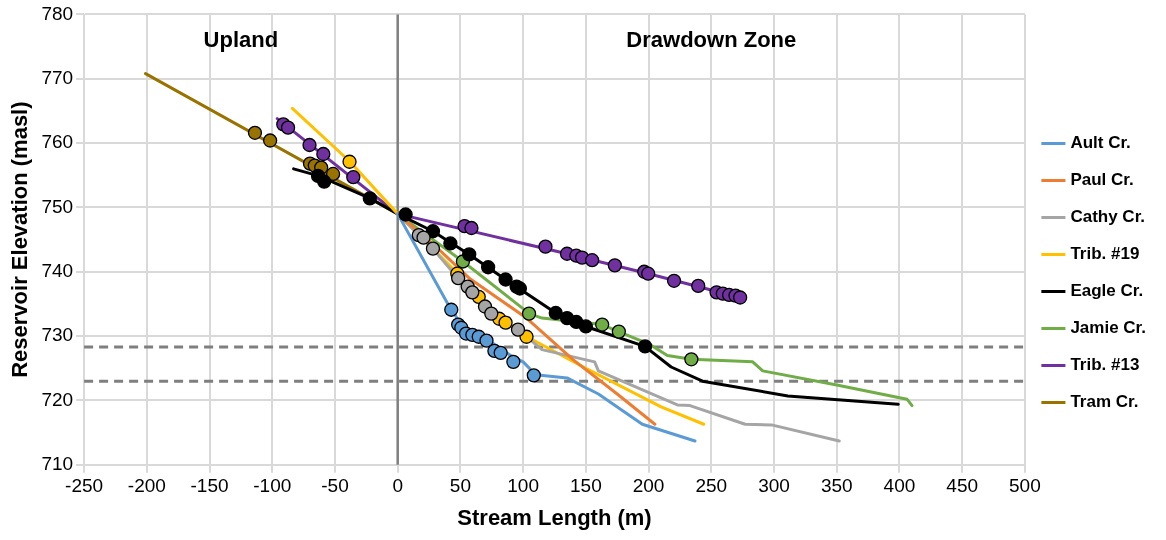 The width and height of the screenshot is (1166, 540). I want to click on legend-label: Ault Cr., so click(1100, 143).